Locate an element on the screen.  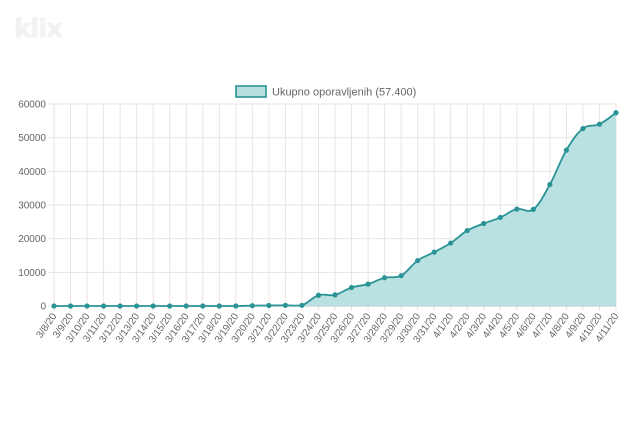
y-tick-label: 0 is located at coordinates (43, 307).